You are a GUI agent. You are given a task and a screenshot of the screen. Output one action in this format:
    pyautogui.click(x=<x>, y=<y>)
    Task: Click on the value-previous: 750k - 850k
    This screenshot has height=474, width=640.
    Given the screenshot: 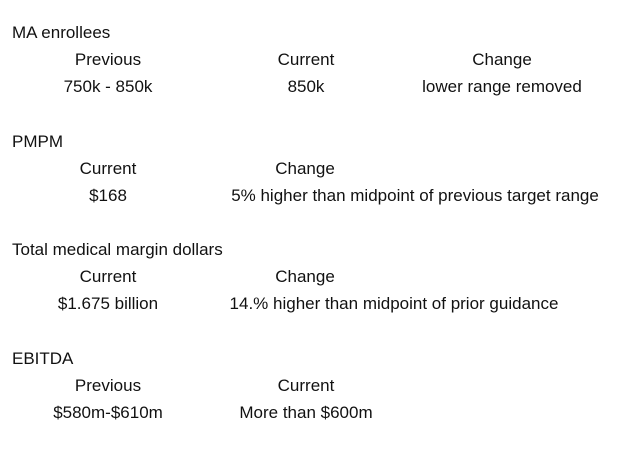 What is the action you would take?
    pyautogui.click(x=108, y=86)
    